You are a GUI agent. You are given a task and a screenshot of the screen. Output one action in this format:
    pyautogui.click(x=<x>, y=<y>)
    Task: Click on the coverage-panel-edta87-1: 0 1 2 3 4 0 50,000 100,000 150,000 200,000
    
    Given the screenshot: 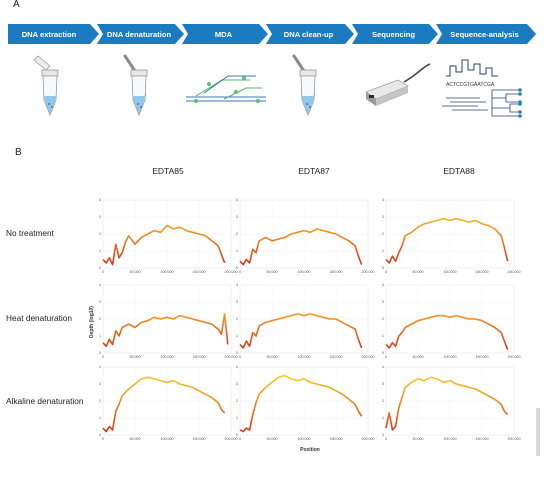 What is the action you would take?
    pyautogui.click(x=305, y=236)
    